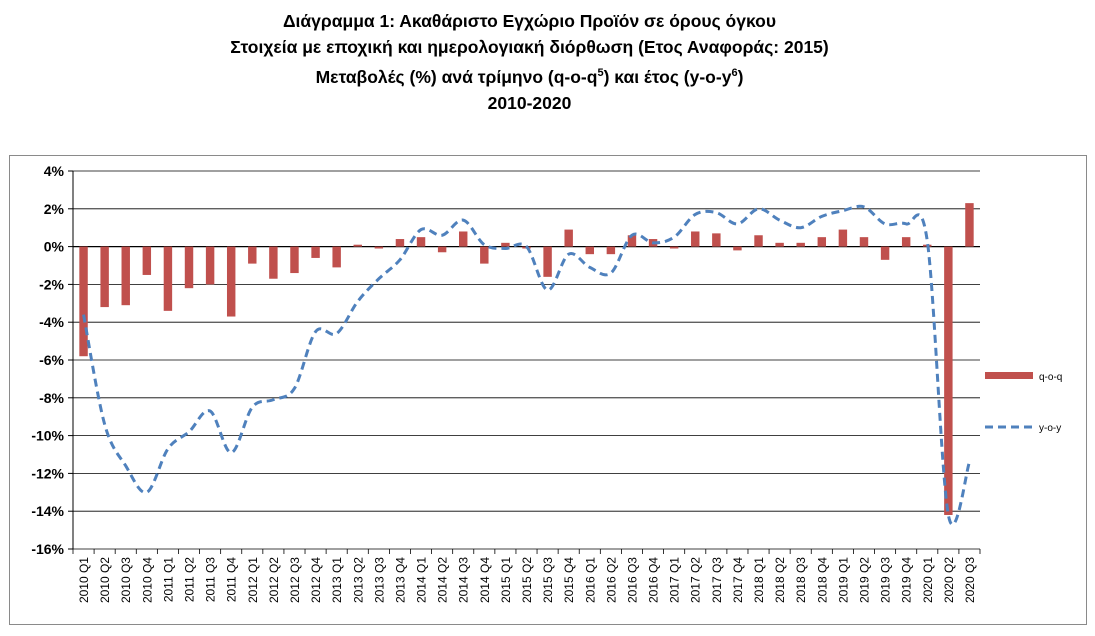 This screenshot has height=636, width=1095. I want to click on x-tick-label: 2016 Q3, so click(632, 580).